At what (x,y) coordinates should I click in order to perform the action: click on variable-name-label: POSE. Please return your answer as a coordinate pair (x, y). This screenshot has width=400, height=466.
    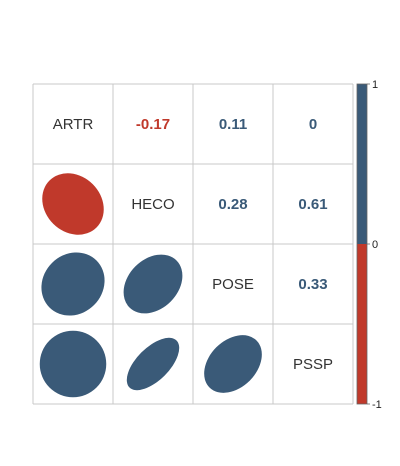
    Looking at the image, I should click on (233, 284).